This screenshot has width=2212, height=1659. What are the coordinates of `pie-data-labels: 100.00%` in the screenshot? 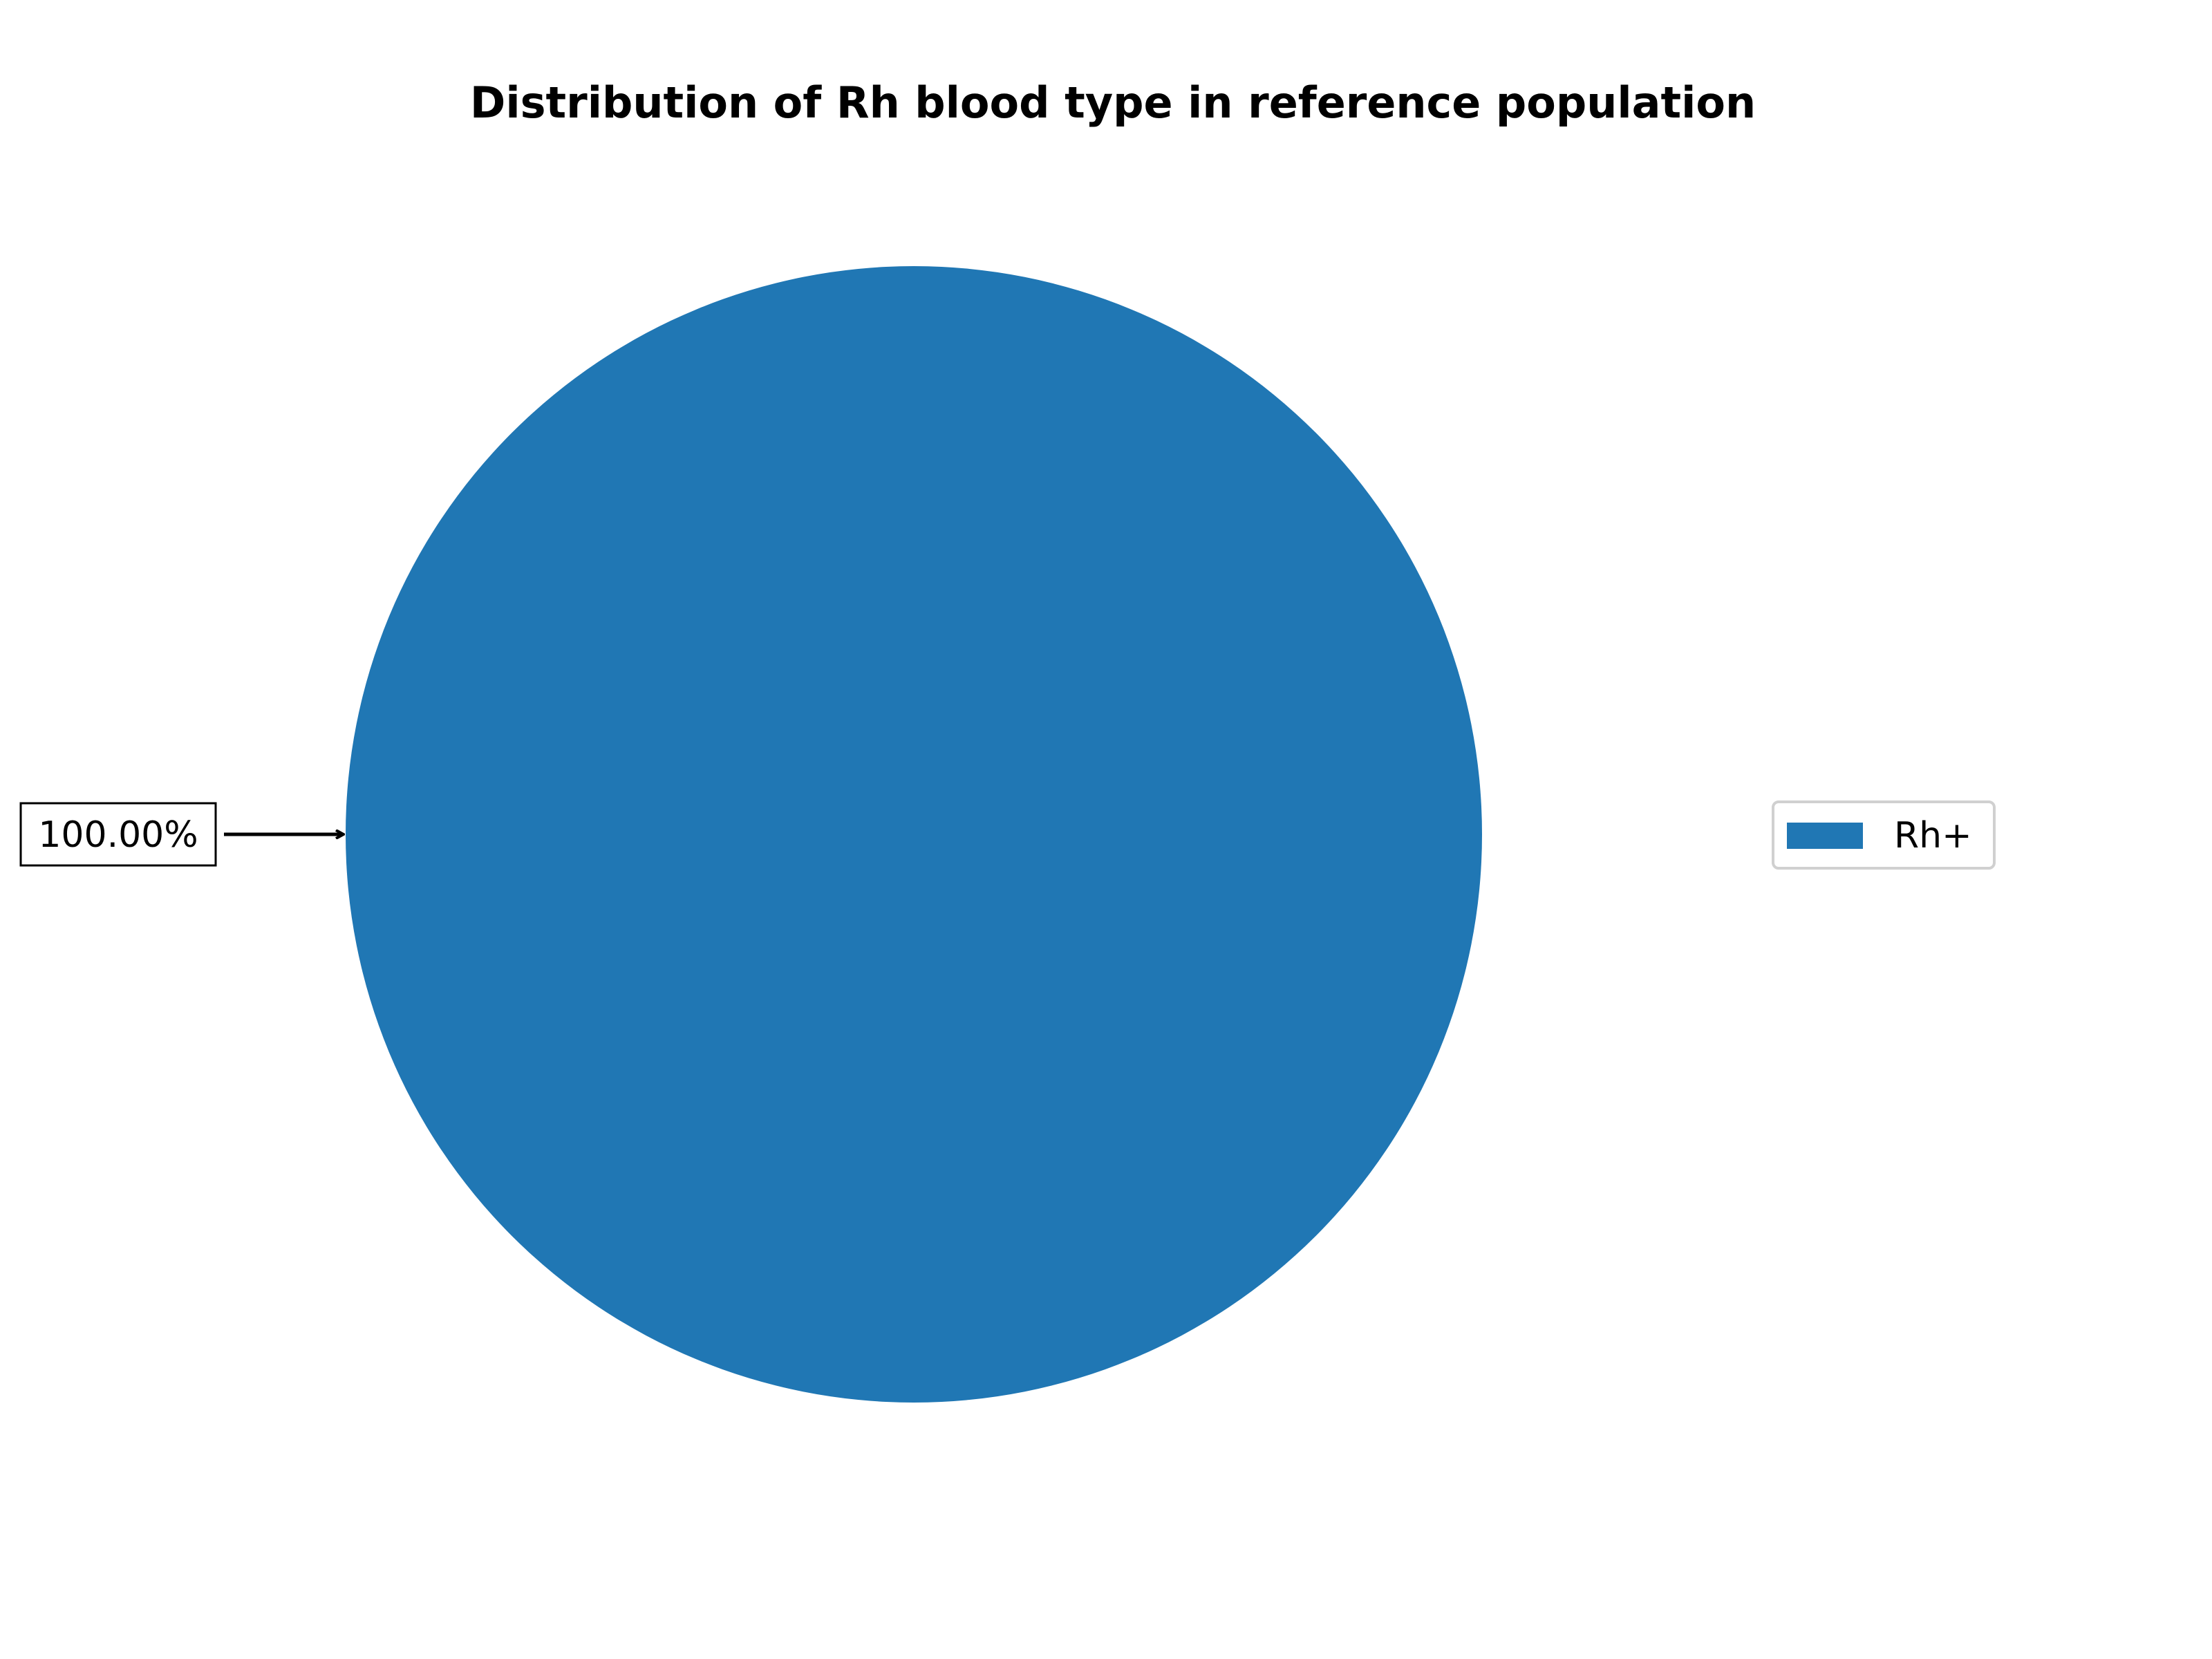 It's located at (181, 835).